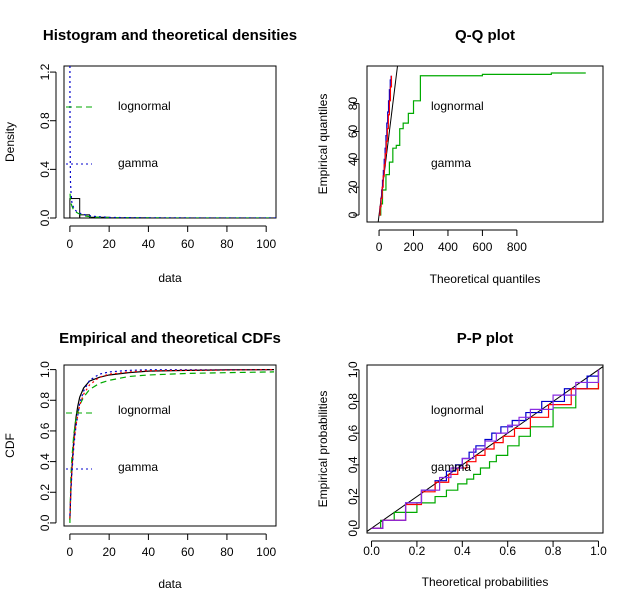 The width and height of the screenshot is (623, 600). Describe the element at coordinates (323, 144) in the screenshot. I see `y-axis-label: Empirical quantiles` at that location.